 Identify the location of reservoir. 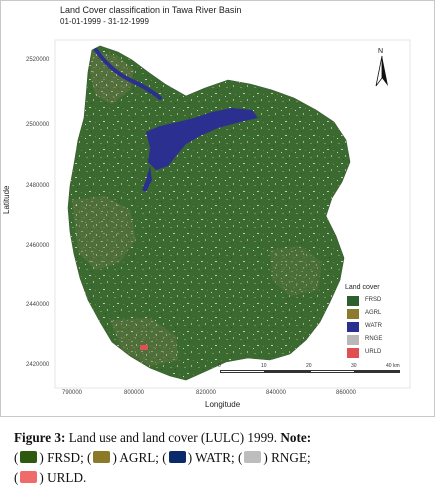
(202, 139).